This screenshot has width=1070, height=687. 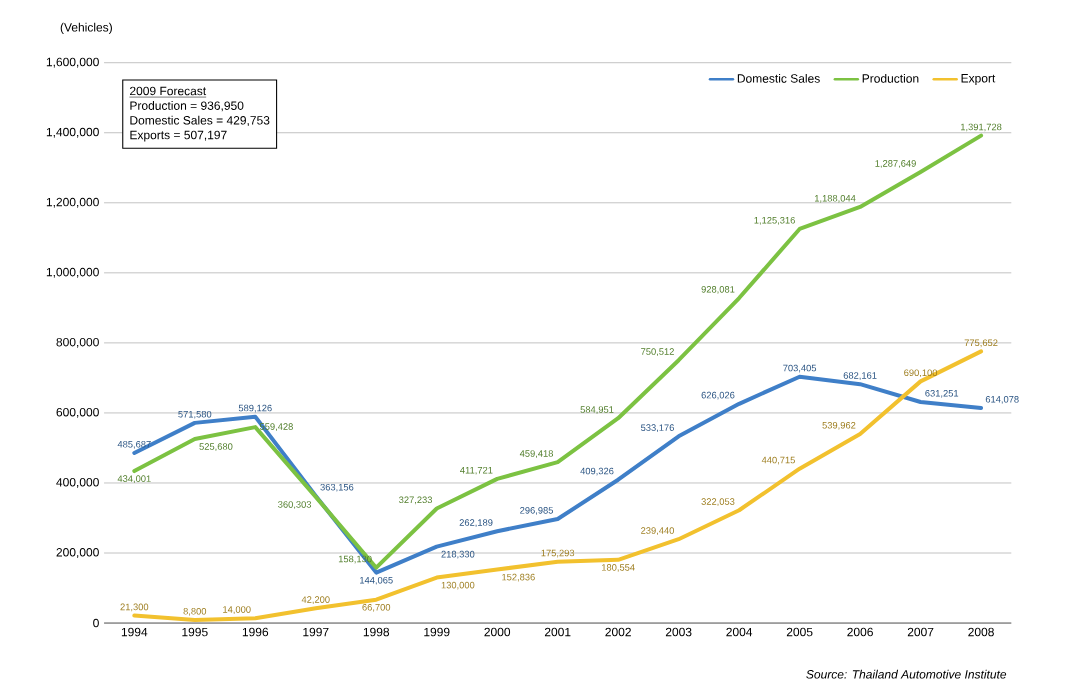 What do you see at coordinates (800, 368) in the screenshot?
I see `data-label: 703,405` at bounding box center [800, 368].